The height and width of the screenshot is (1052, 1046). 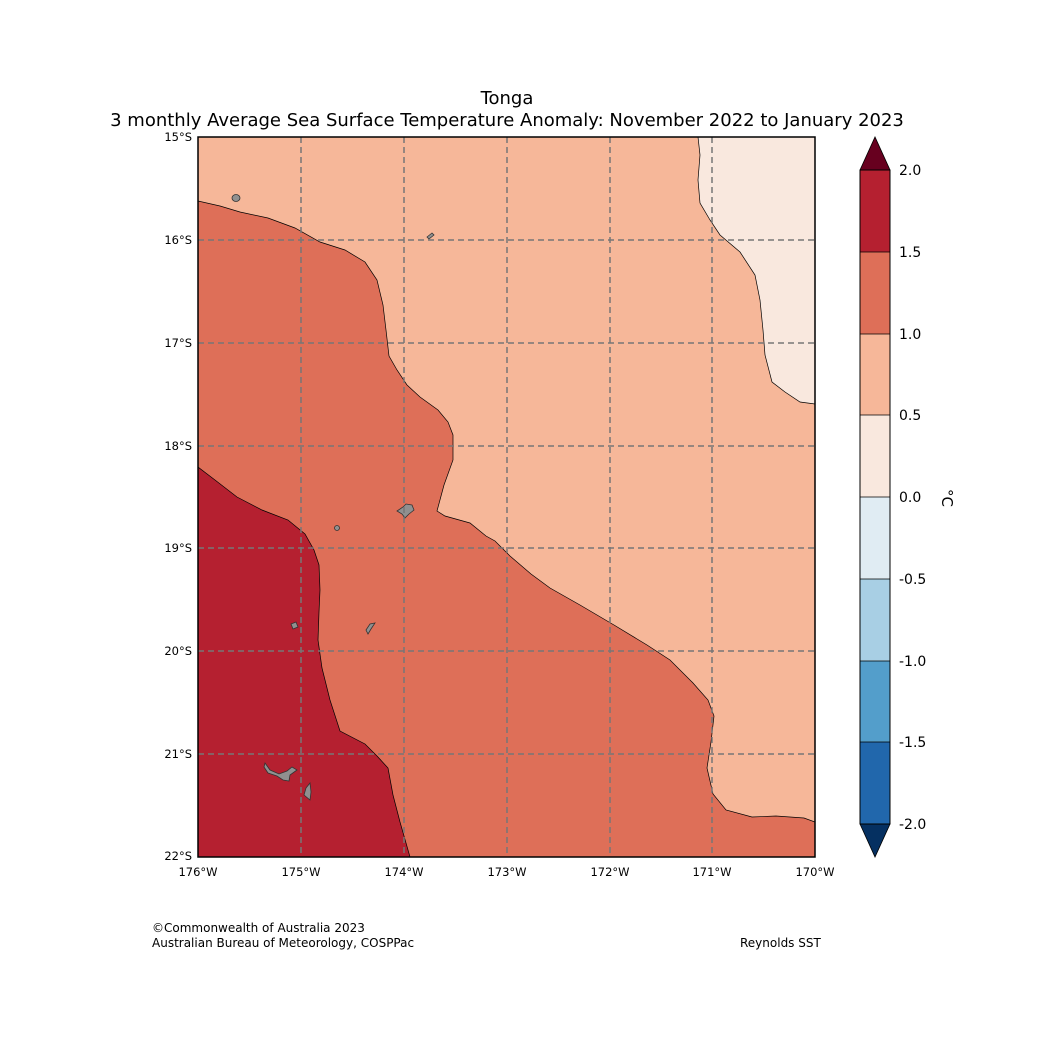 I want to click on lat-label: 18°S, so click(x=178, y=446).